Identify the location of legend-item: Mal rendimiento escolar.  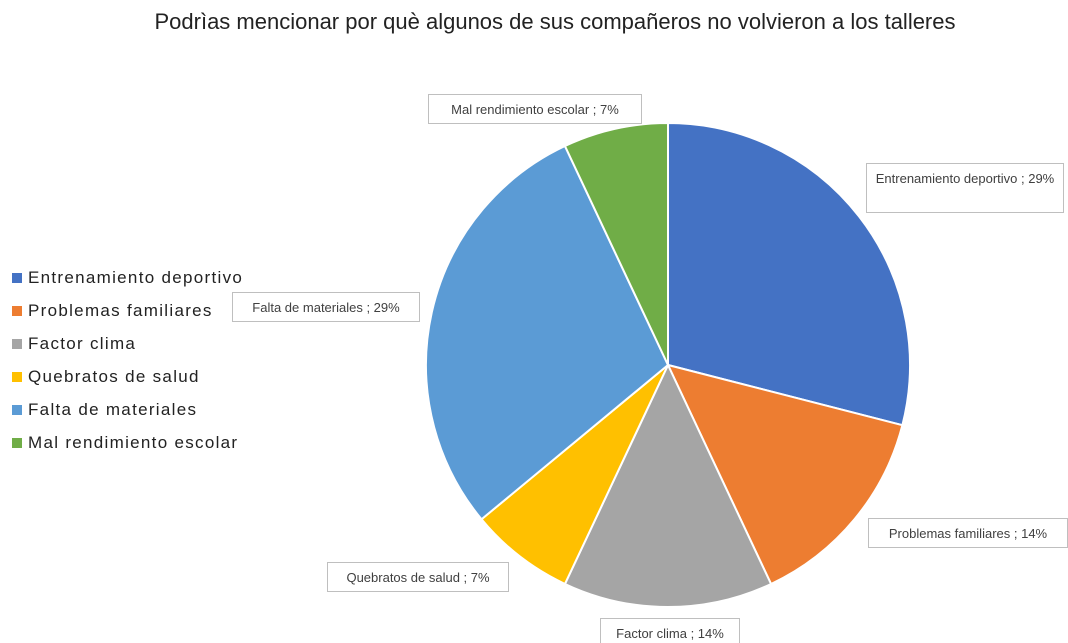
(125, 443).